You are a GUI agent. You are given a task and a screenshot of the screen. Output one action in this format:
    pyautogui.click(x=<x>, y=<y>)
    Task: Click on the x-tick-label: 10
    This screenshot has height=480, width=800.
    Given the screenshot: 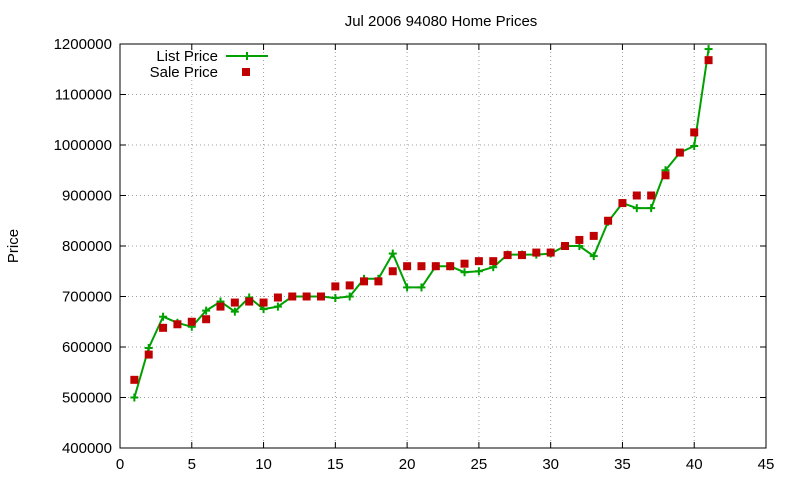 What is the action you would take?
    pyautogui.click(x=263, y=464)
    